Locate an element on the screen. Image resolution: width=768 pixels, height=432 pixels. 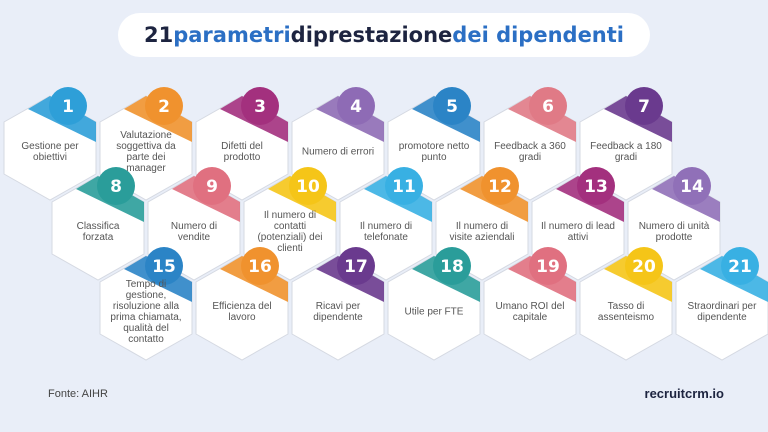
item-label: Feedback a 360 gradi is located at coordinates (530, 152).